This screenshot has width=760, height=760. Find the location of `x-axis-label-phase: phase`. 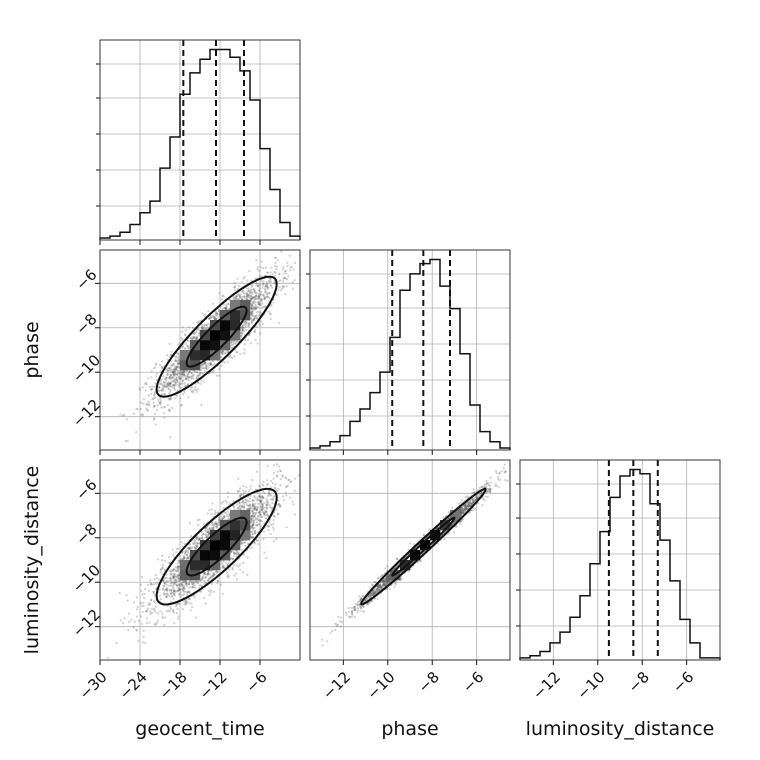

x-axis-label-phase: phase is located at coordinates (409, 729).